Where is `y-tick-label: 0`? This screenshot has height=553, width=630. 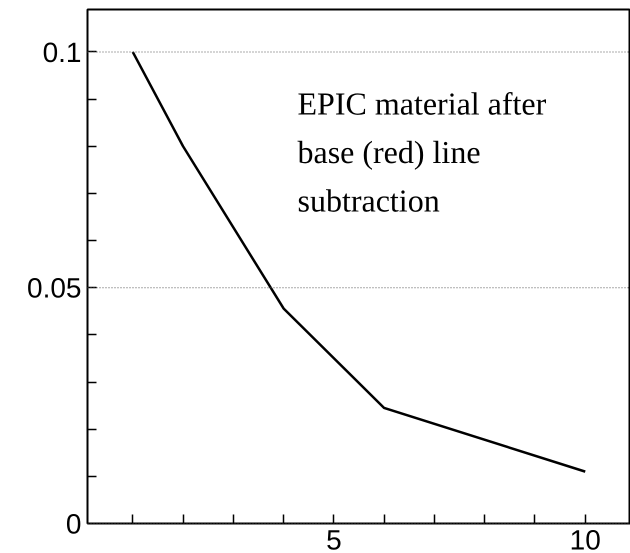 y-tick-label: 0 is located at coordinates (74, 524).